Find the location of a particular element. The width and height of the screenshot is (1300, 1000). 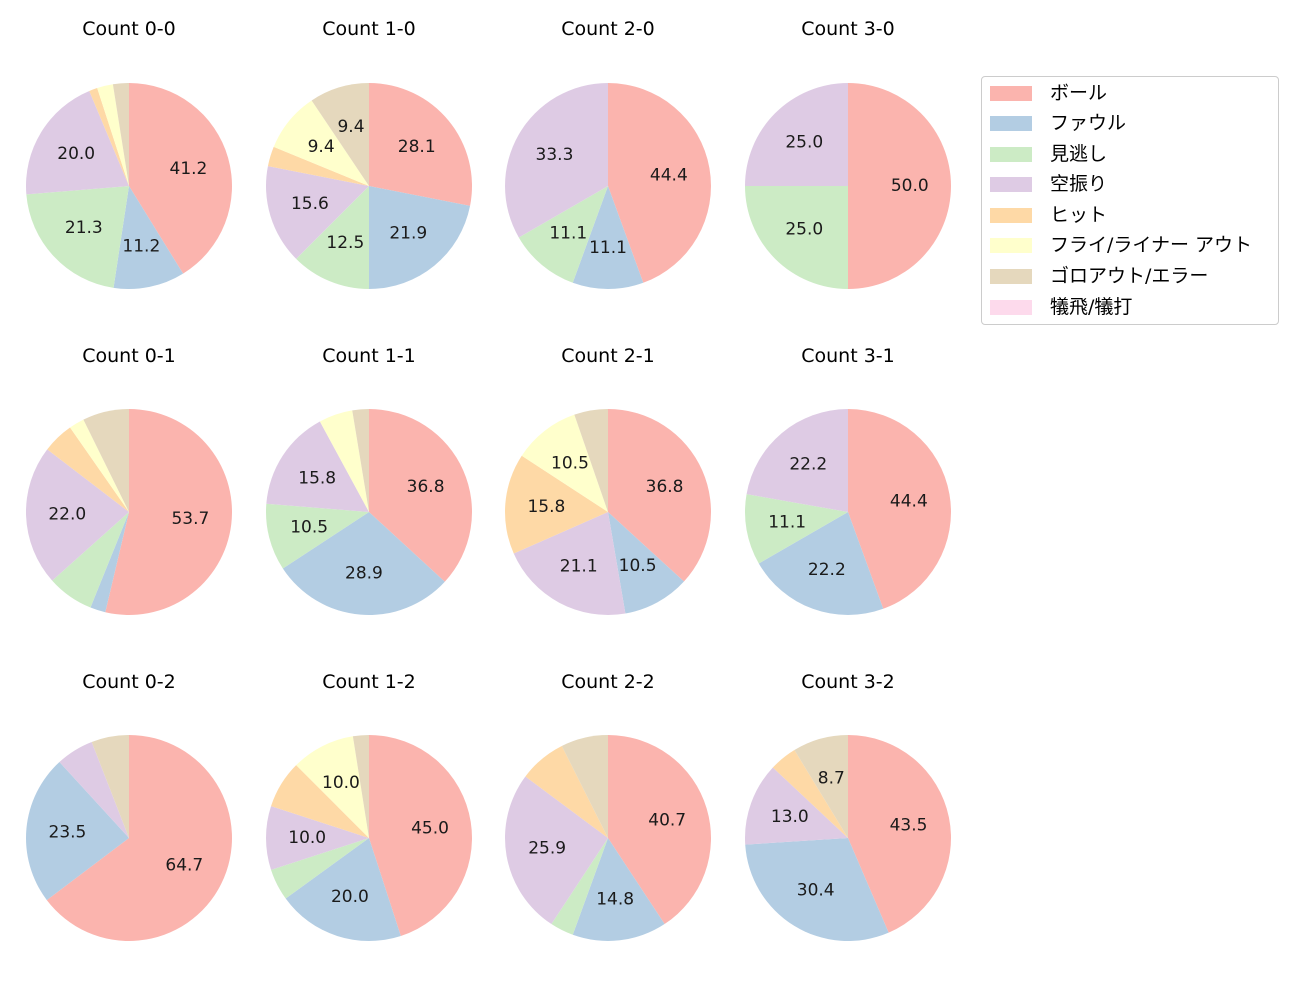

slice-percent-label: 28.9 is located at coordinates (364, 574).